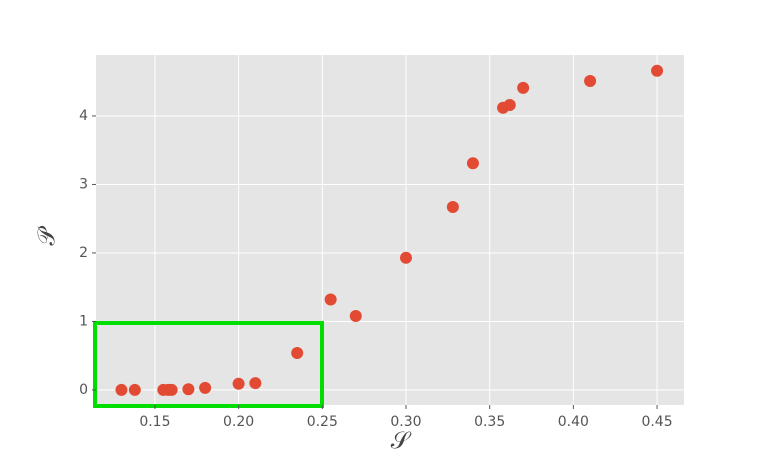  Describe the element at coordinates (322, 422) in the screenshot. I see `x-tick-label: 0.25` at that location.